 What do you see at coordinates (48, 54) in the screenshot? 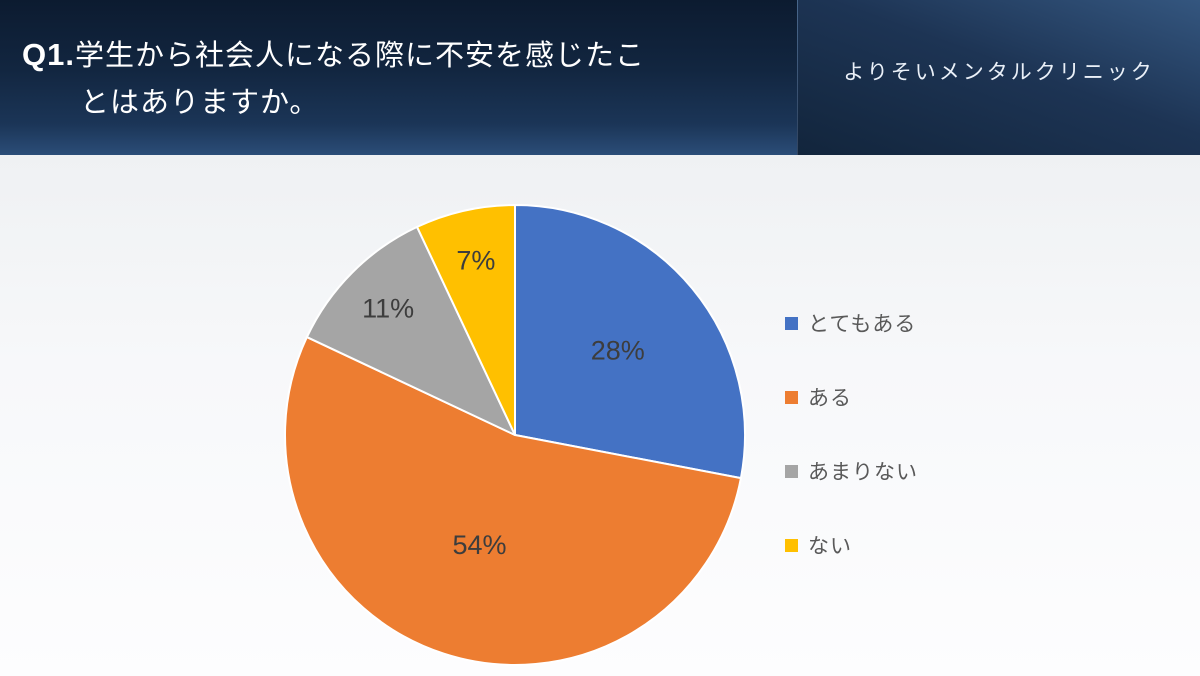
I see `question-number: Q1.` at bounding box center [48, 54].